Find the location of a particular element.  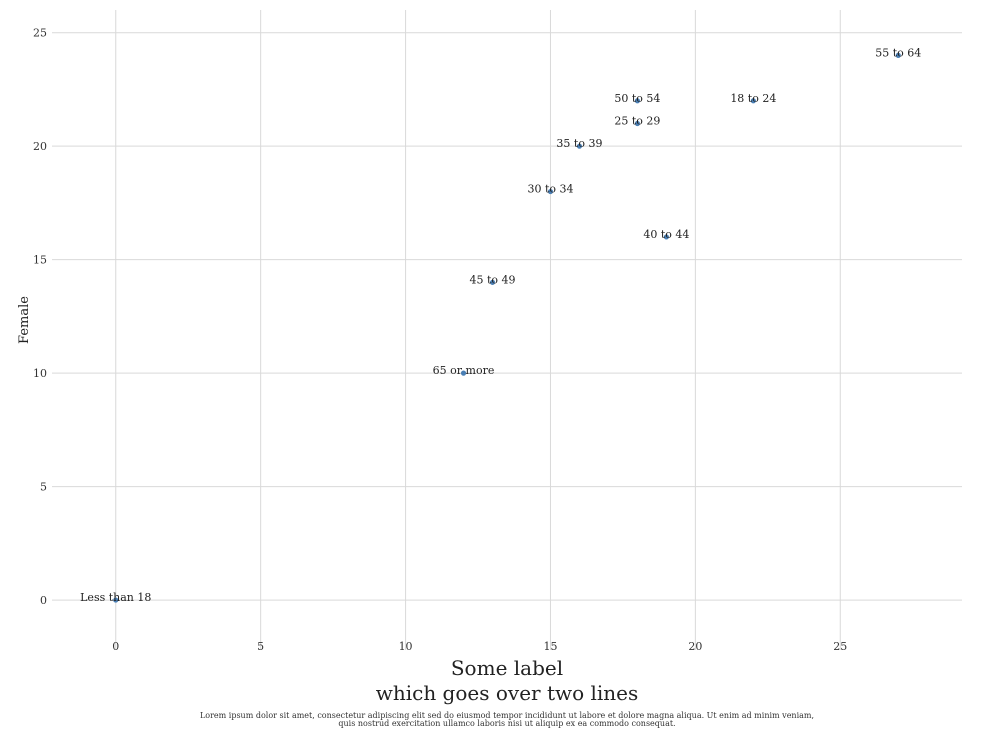

x-axis-label-line-2: which goes over two lines is located at coordinates (507, 693).